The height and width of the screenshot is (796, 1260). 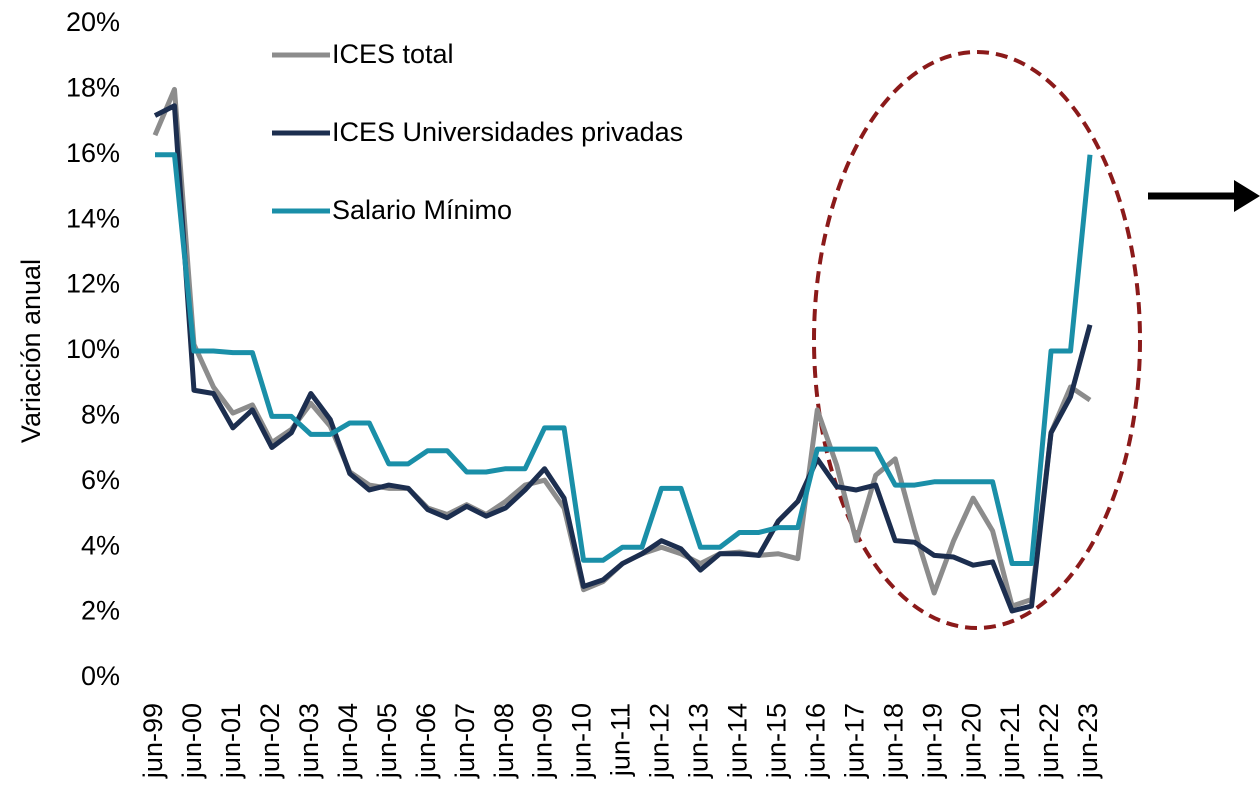 I want to click on y-tick-label: 0%, so click(x=100, y=676).